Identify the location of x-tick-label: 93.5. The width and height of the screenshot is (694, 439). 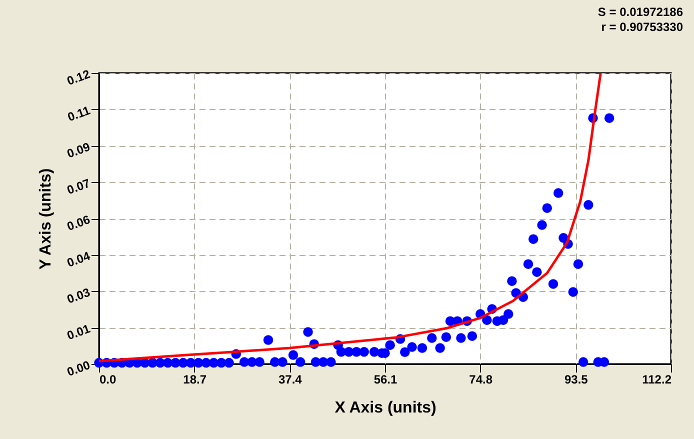
(576, 379).